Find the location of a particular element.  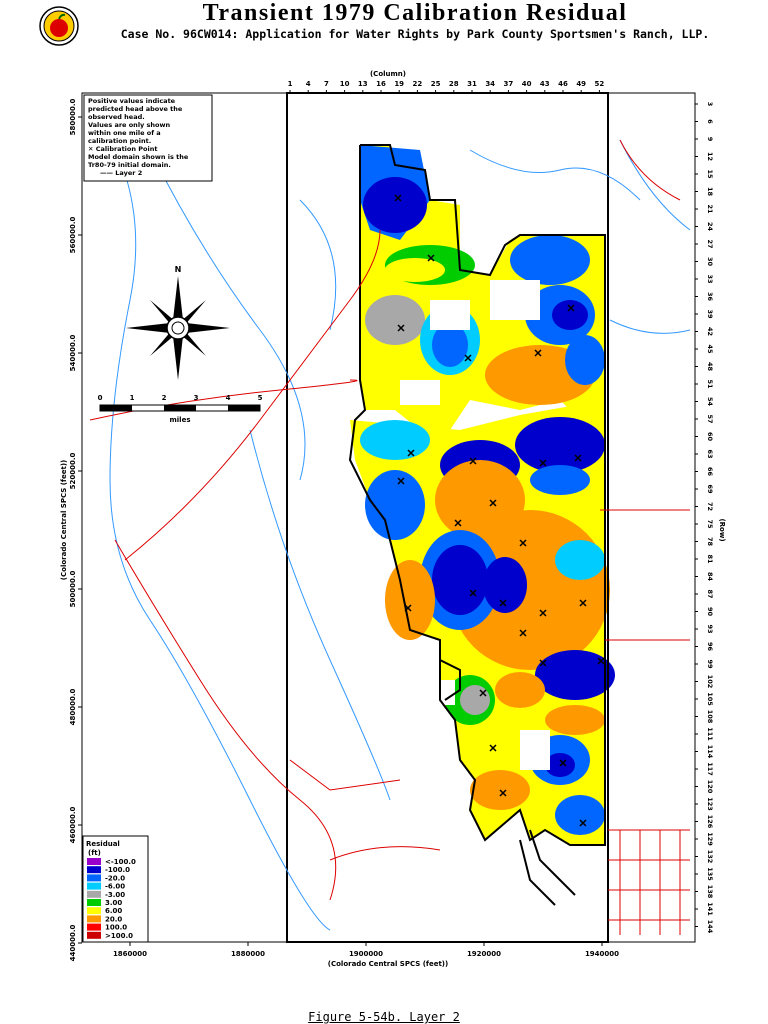

row-tick-label: 129 is located at coordinates (710, 839).